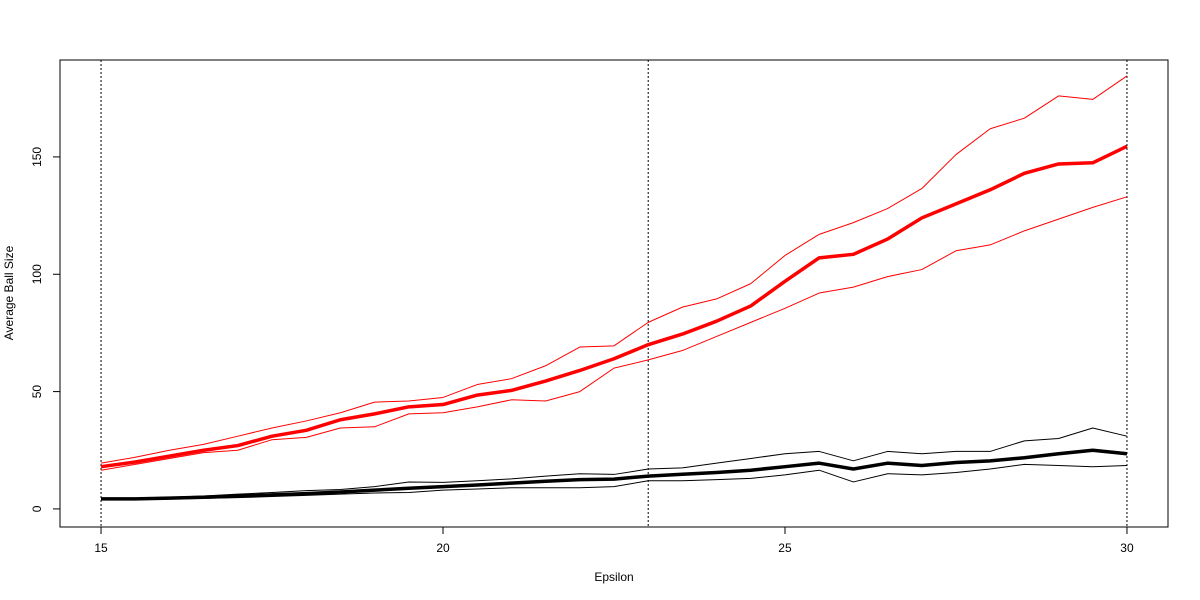 This screenshot has width=1200, height=600. What do you see at coordinates (37, 157) in the screenshot?
I see `y-tick-label: 150` at bounding box center [37, 157].